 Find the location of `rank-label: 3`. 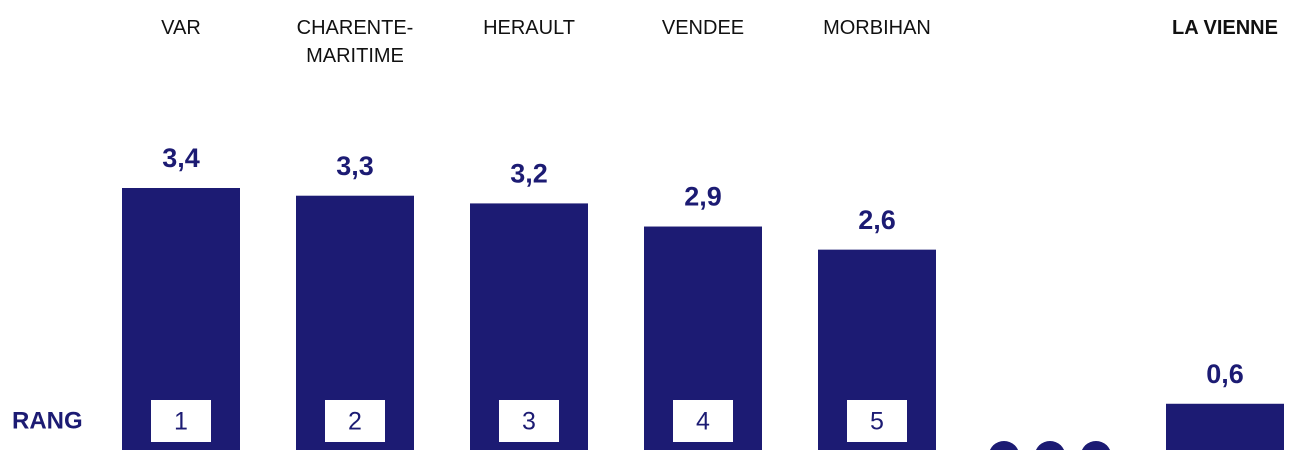

rank-label: 3 is located at coordinates (529, 422).